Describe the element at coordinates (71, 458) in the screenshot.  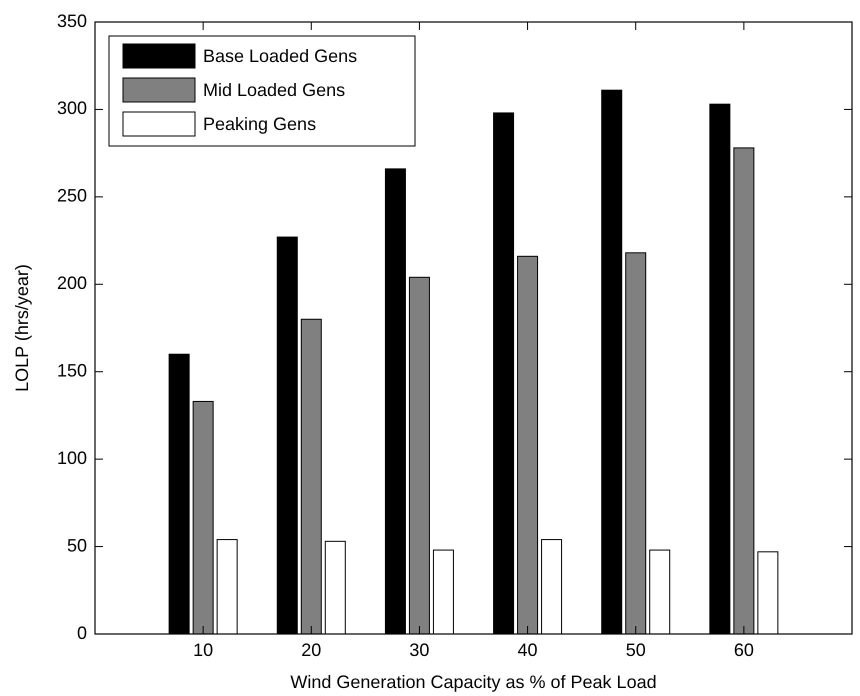
I see `y-tick-label: 100` at that location.